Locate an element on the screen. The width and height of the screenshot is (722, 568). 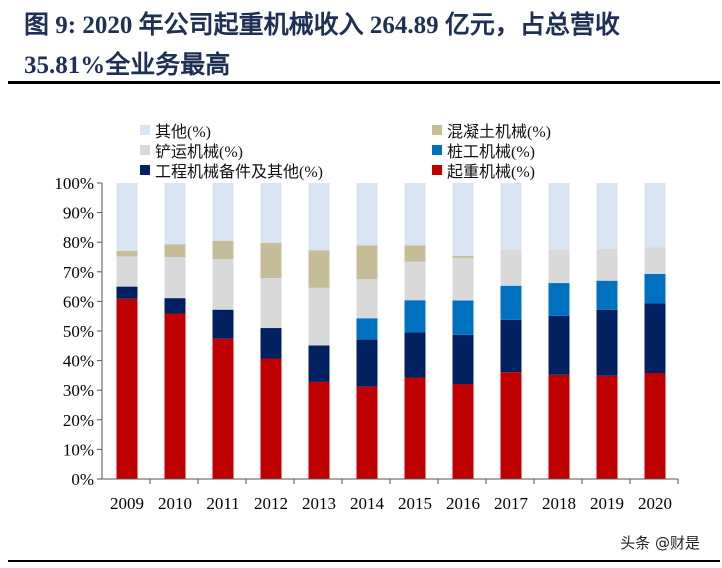
x-tick-label: 2012 is located at coordinates (271, 503).